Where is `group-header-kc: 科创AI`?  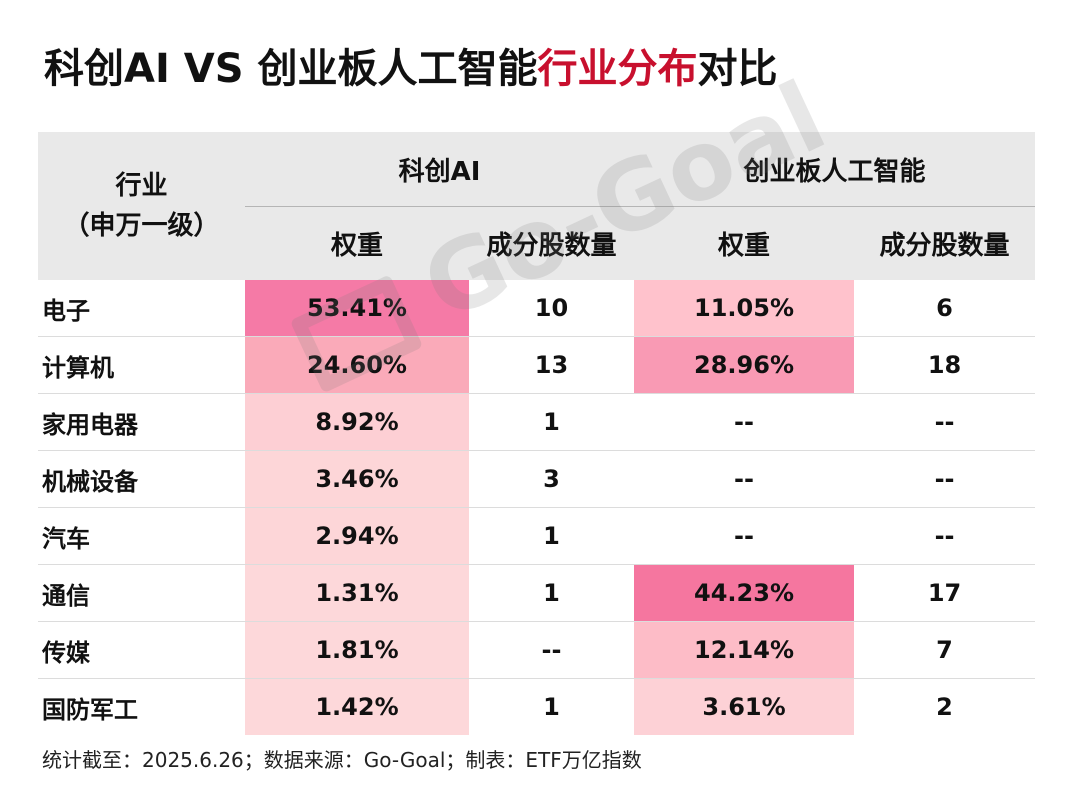
group-header-kc: 科创AI is located at coordinates (440, 169).